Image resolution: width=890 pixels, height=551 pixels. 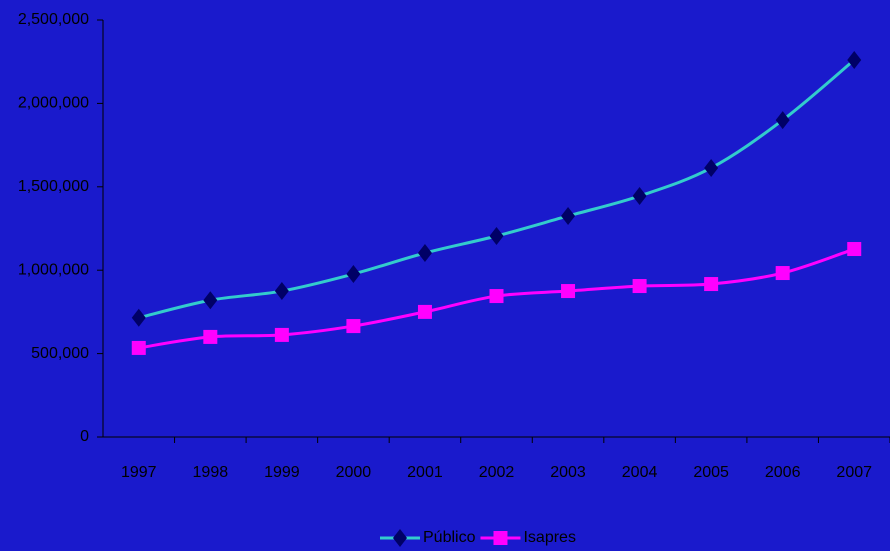 What do you see at coordinates (549, 537) in the screenshot?
I see `legend-label: Isapres` at bounding box center [549, 537].